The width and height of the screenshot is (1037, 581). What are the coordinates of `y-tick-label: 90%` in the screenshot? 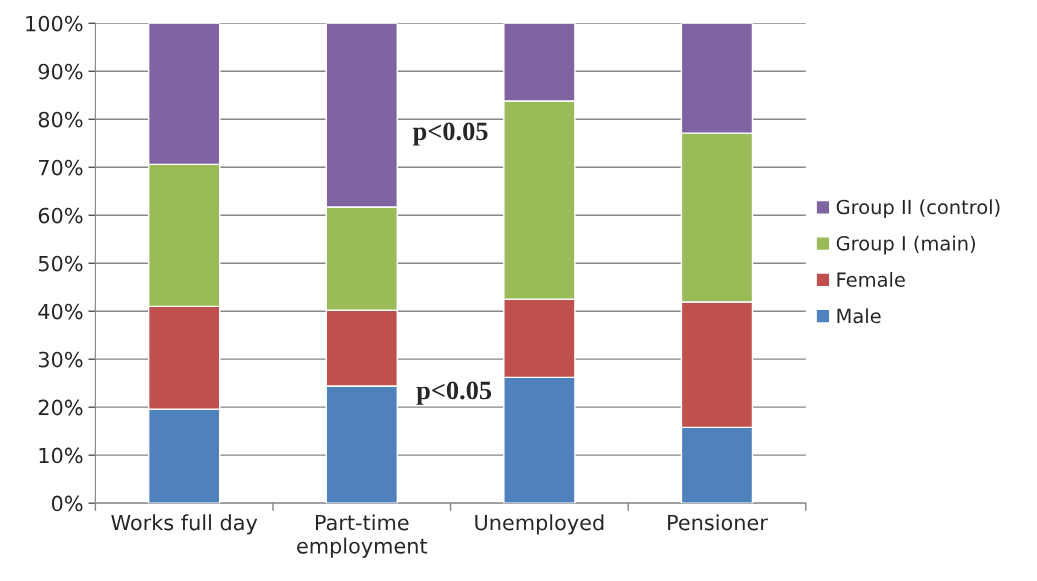 It's located at (60, 71).